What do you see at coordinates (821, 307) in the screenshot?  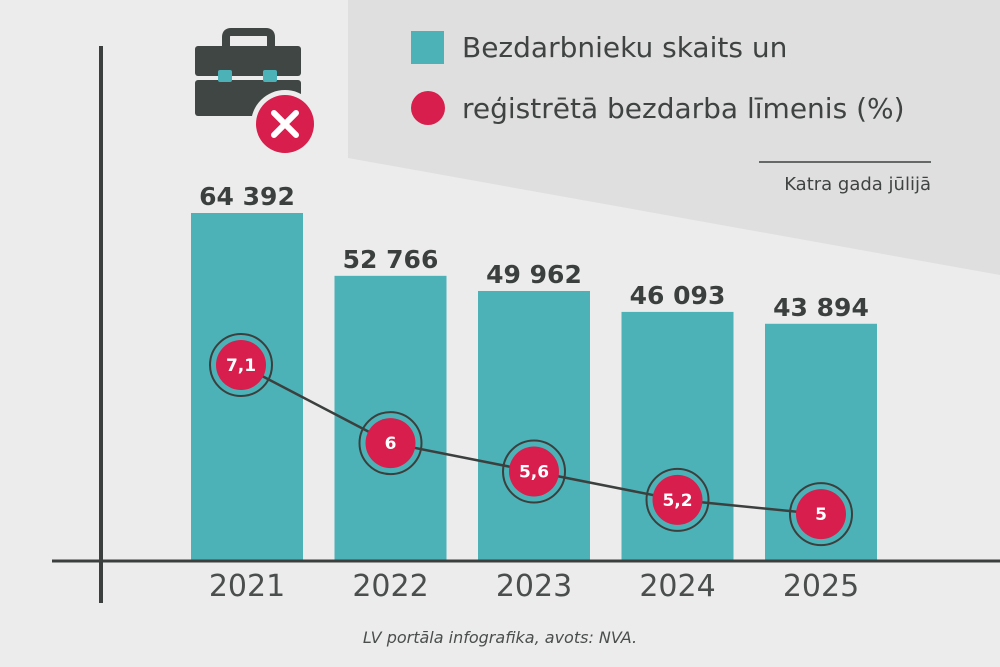 I see `bar-value-label-2025: 43 894` at bounding box center [821, 307].